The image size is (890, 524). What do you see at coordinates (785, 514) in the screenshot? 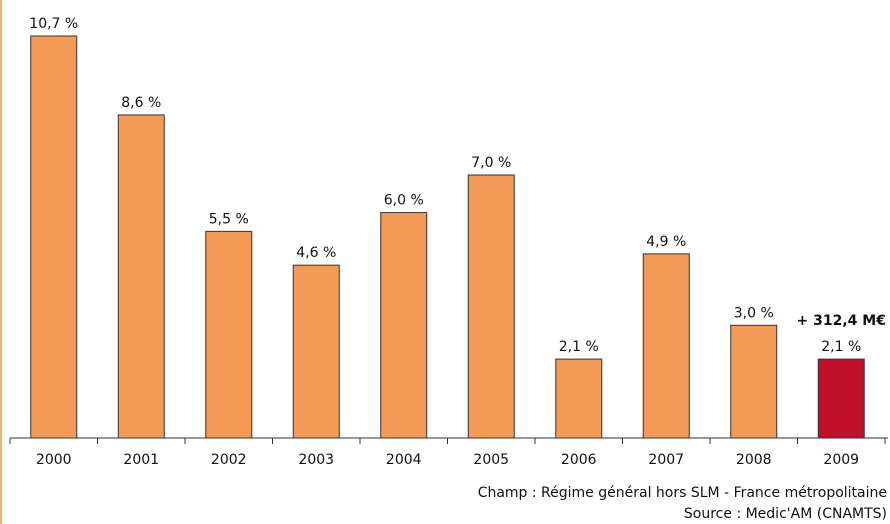
I see `note: Source : Medic'AM (CNAMTS)` at bounding box center [785, 514].